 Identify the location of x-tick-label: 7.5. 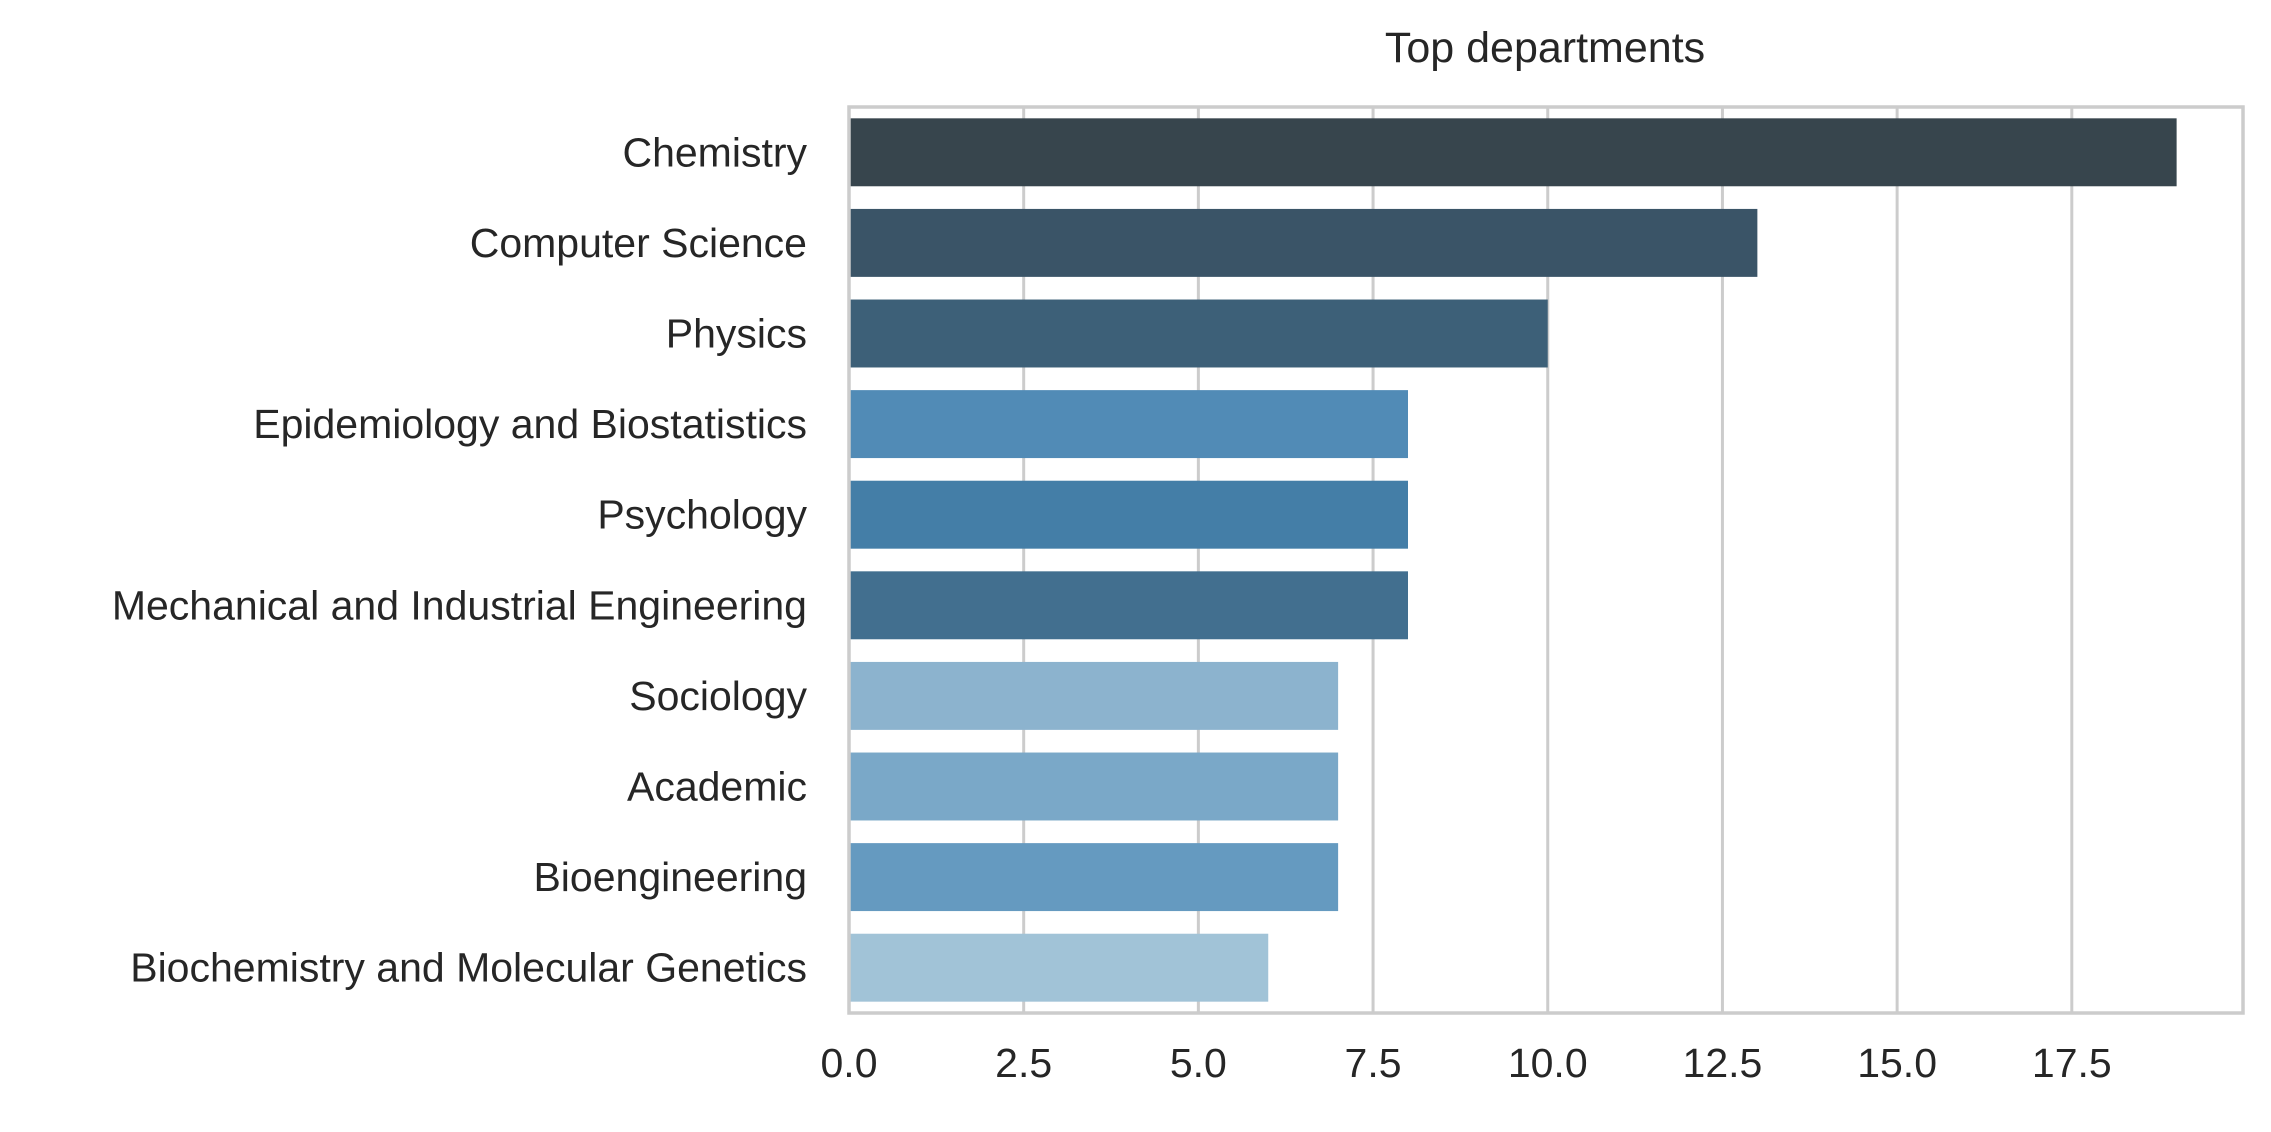
(1373, 1063).